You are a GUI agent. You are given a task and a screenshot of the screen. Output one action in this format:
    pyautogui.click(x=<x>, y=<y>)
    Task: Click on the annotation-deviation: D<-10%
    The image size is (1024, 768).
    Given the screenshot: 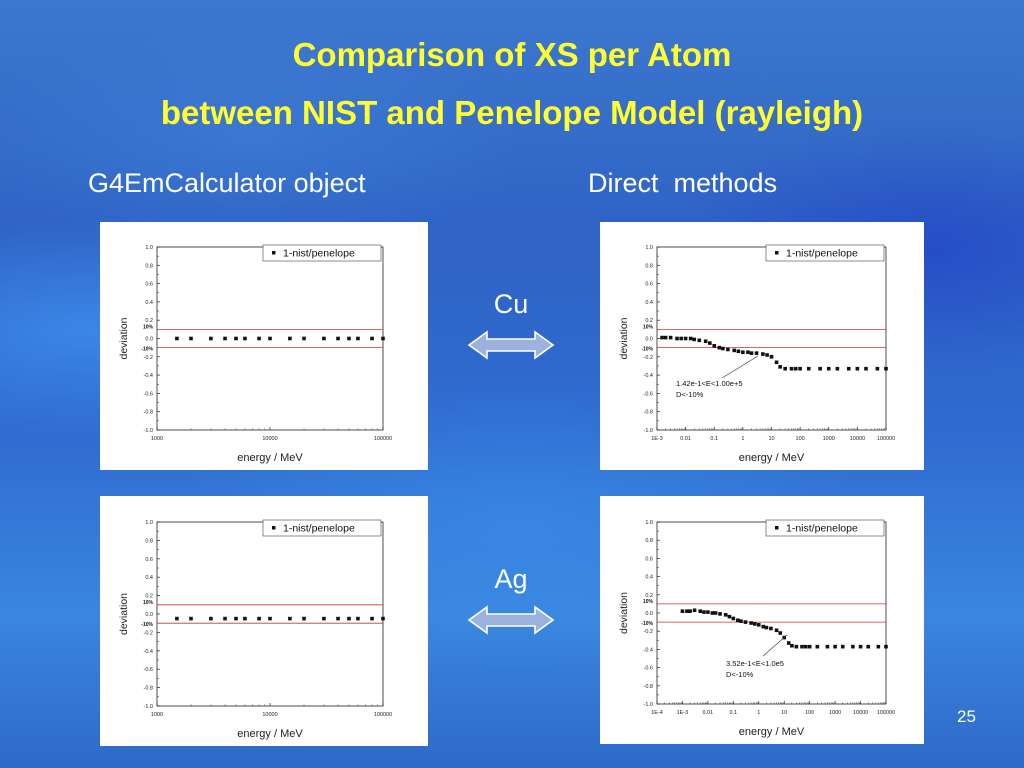 What is the action you would take?
    pyautogui.click(x=740, y=674)
    